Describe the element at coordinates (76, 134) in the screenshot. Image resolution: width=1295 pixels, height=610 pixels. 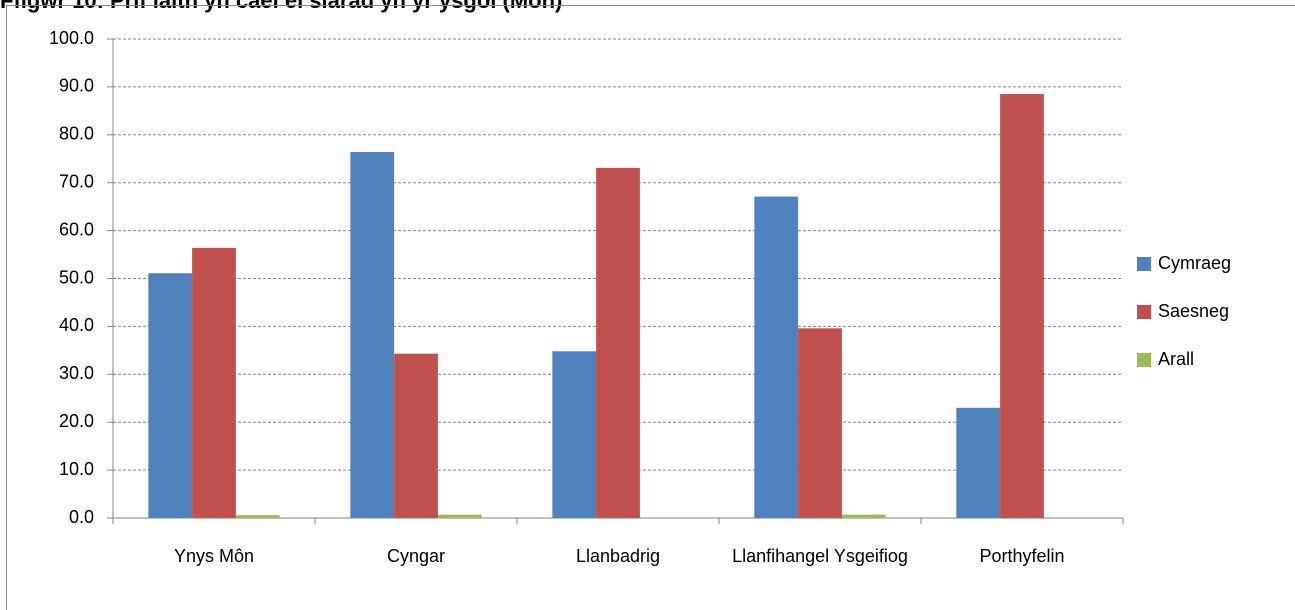
I see `y-tick-label: 80.0` at that location.